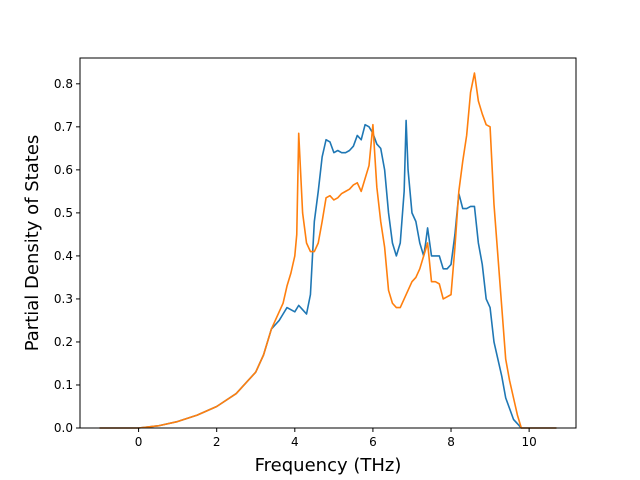  I want to click on x-tick-label: 2, so click(217, 442).